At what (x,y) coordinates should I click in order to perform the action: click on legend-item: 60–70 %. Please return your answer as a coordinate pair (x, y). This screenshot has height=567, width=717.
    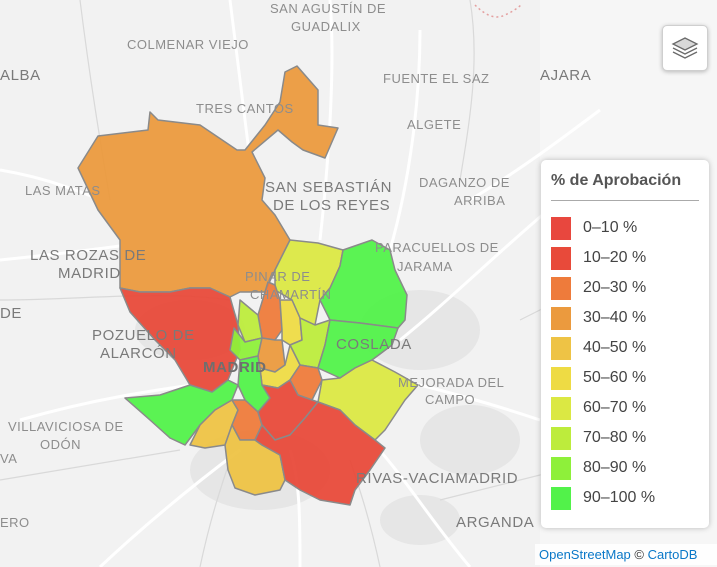
    Looking at the image, I should click on (625, 408).